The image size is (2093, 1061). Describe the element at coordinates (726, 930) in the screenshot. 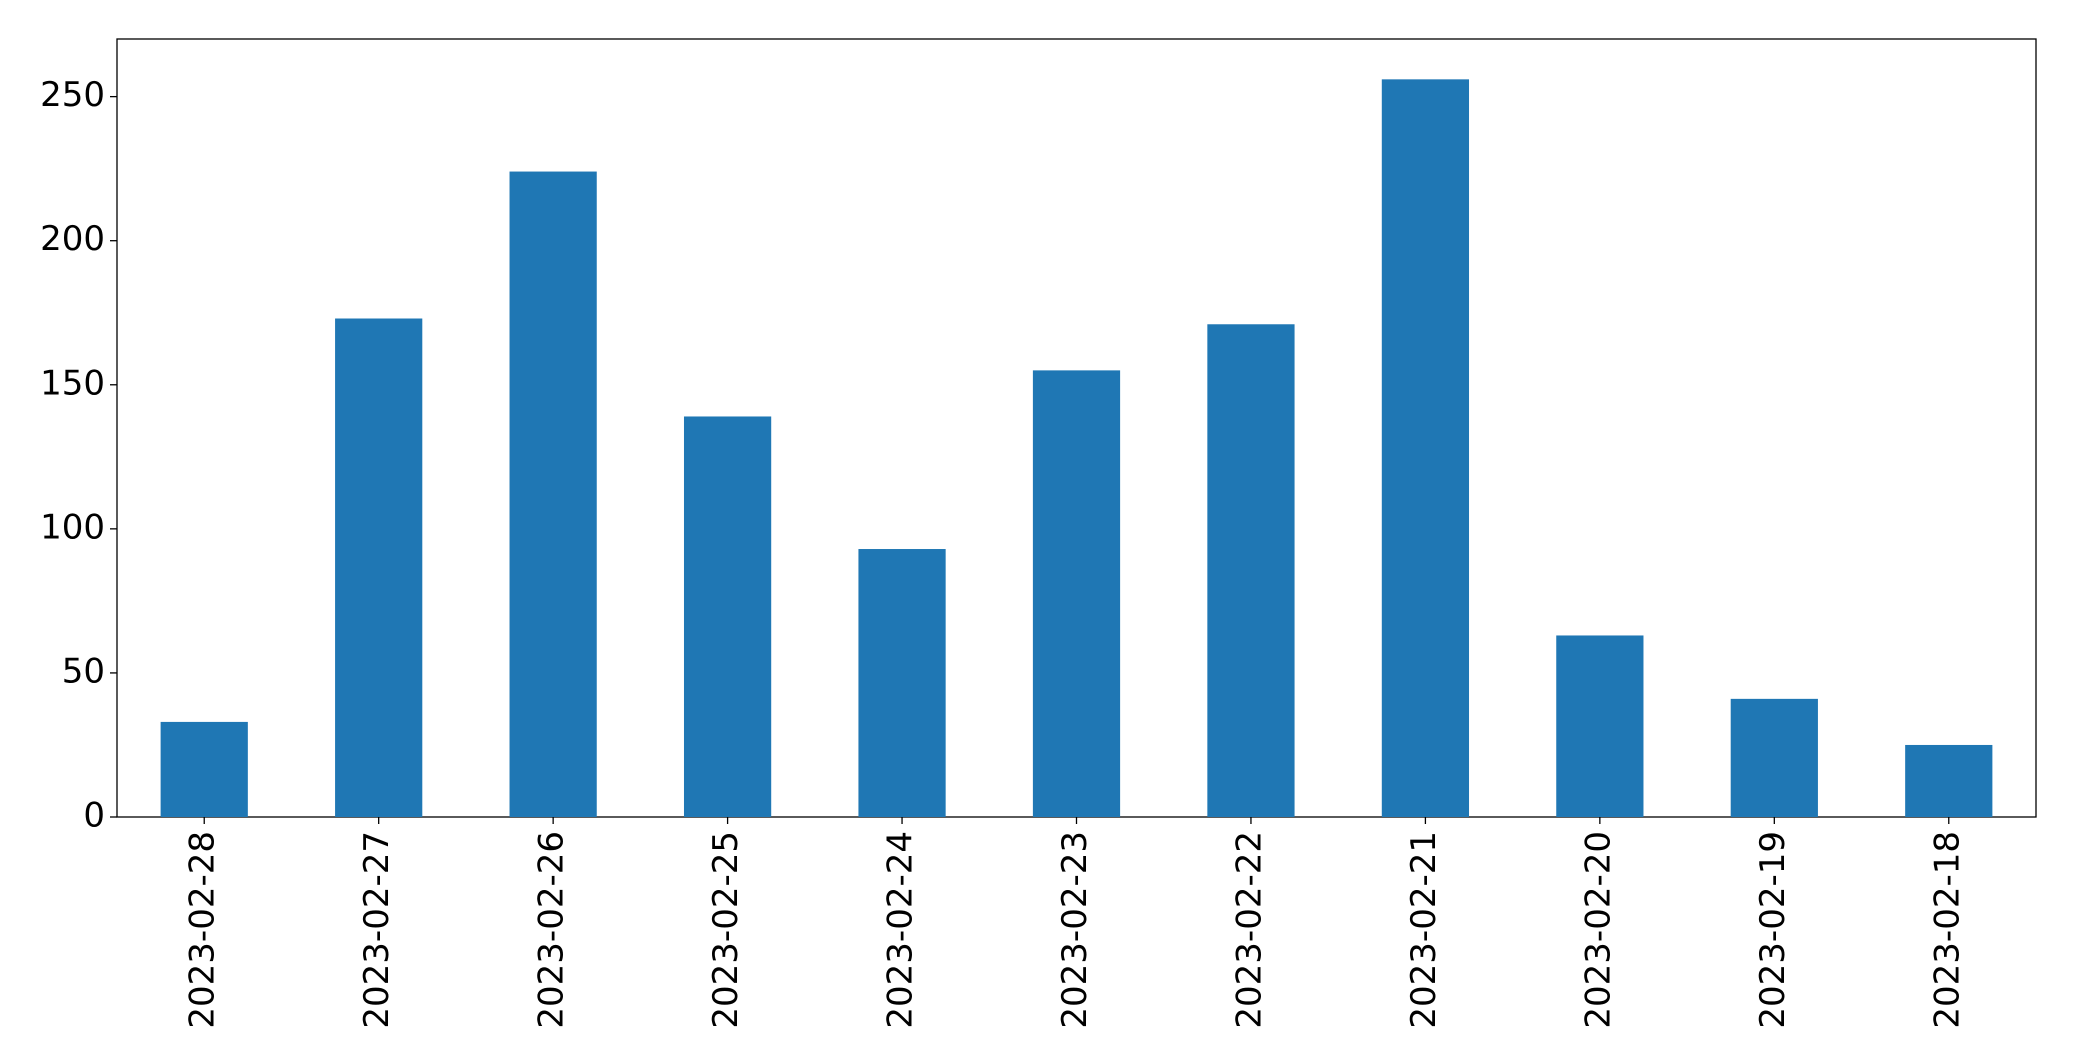

I see `x-tick-label: 2023-02-25` at that location.